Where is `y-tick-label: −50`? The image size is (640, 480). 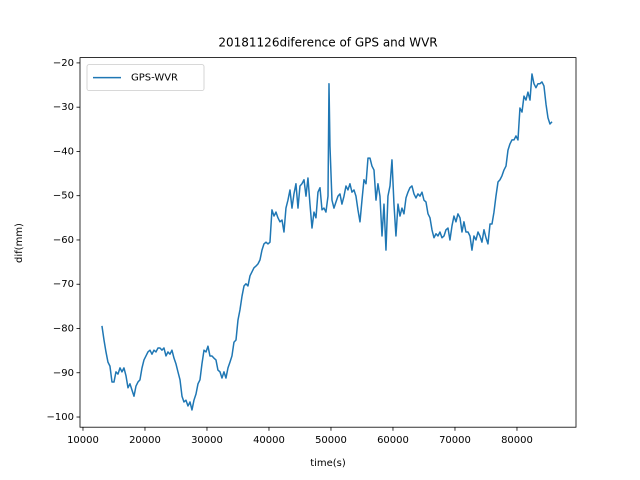 y-tick-label: −50 is located at coordinates (63, 196).